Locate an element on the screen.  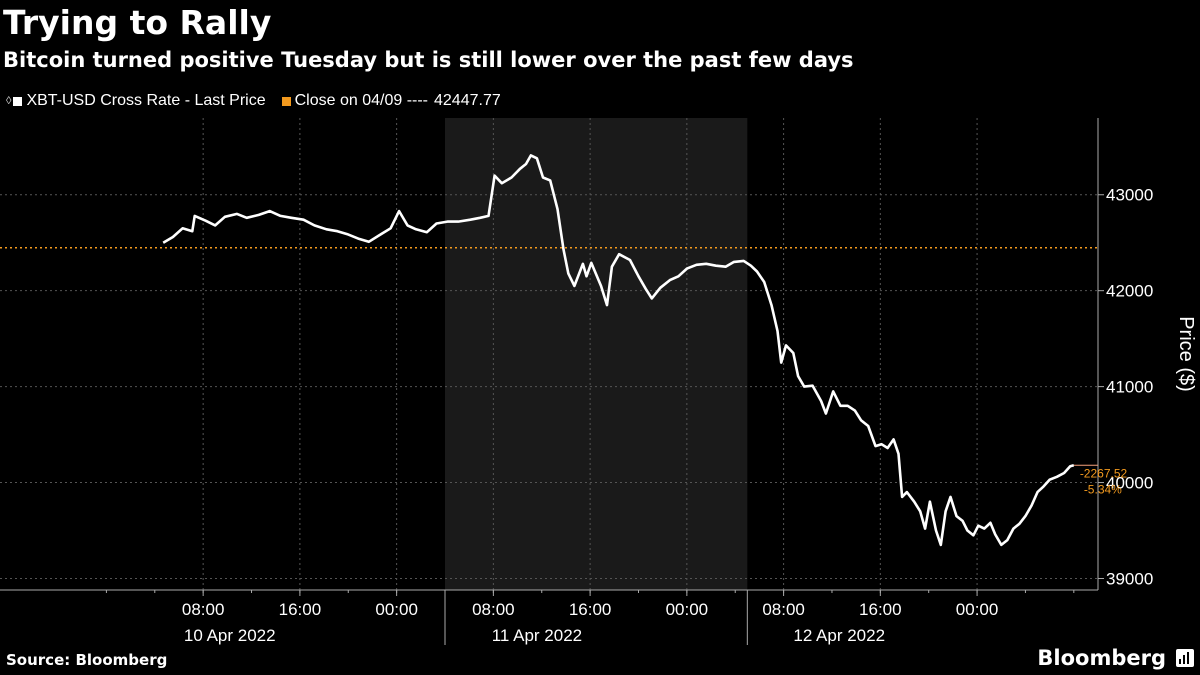
legend-item-last-price: ◊ XBT-USD Cross Rate - Last Price is located at coordinates (136, 101).